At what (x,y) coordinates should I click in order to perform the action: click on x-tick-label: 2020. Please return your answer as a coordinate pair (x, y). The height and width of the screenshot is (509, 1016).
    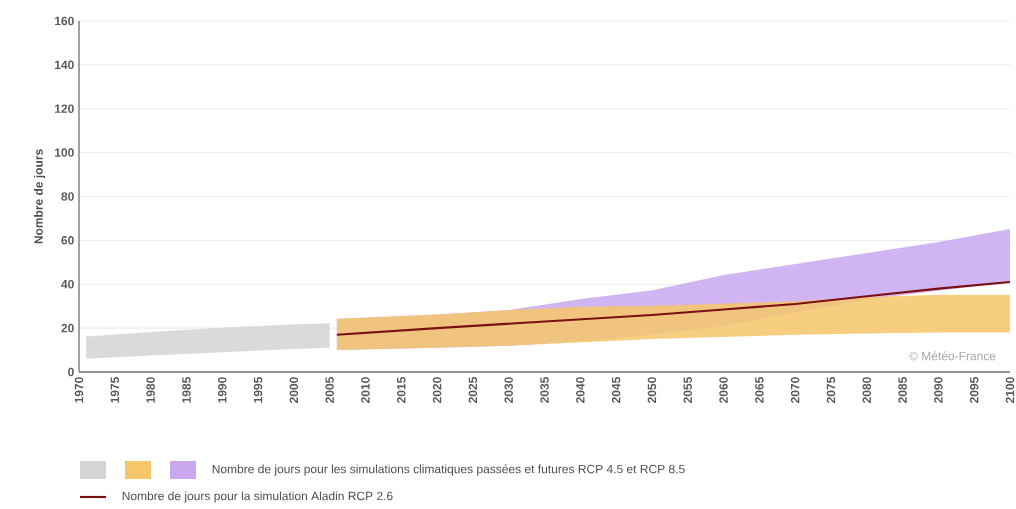
    Looking at the image, I should click on (437, 390).